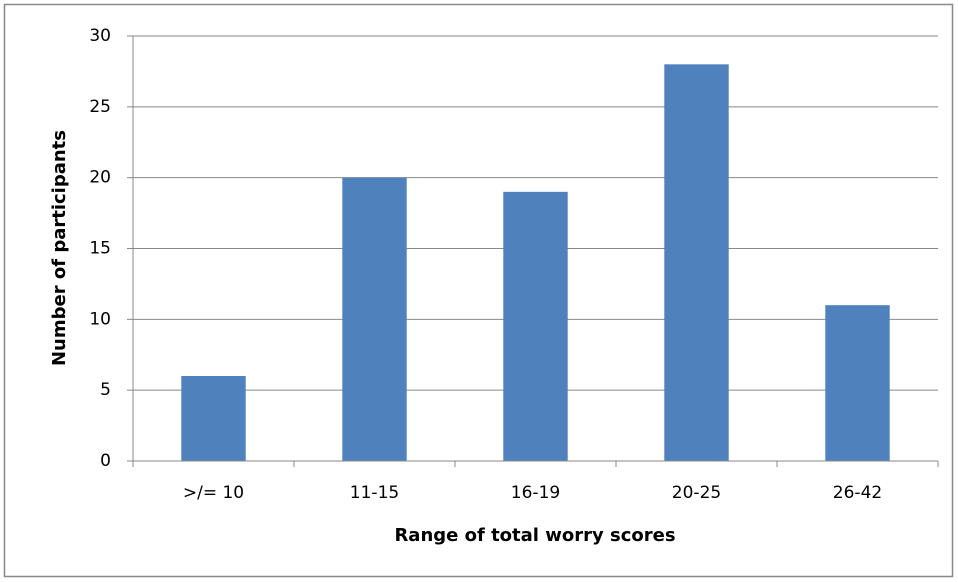  I want to click on y-tick-label: 25, so click(100, 107).